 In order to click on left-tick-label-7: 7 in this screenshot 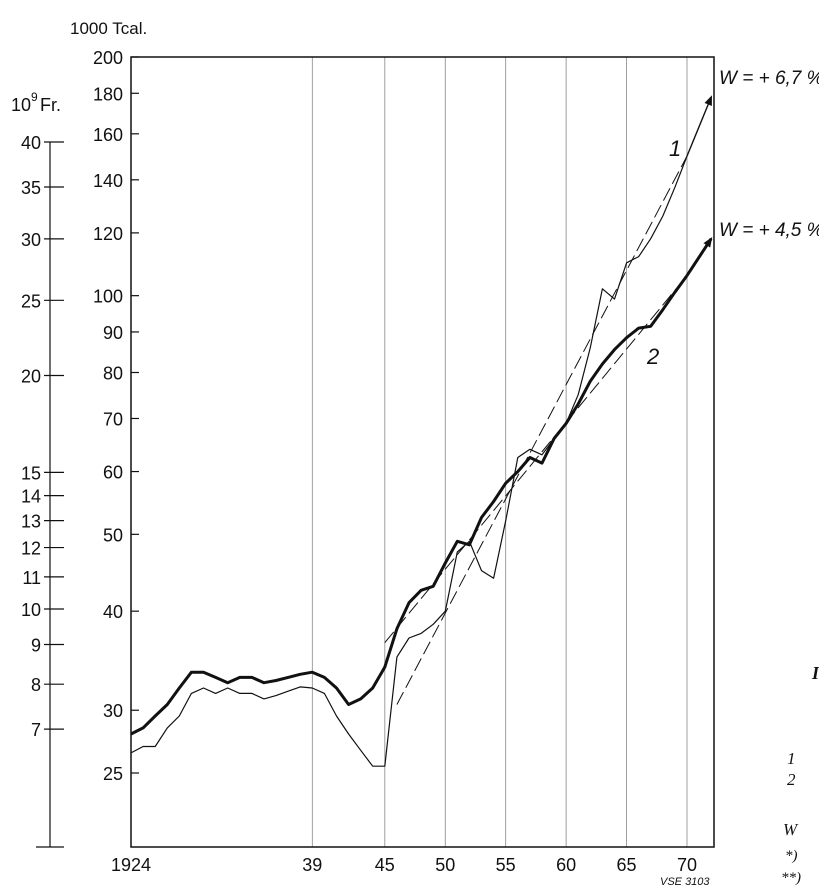, I will do `click(36, 730)`.